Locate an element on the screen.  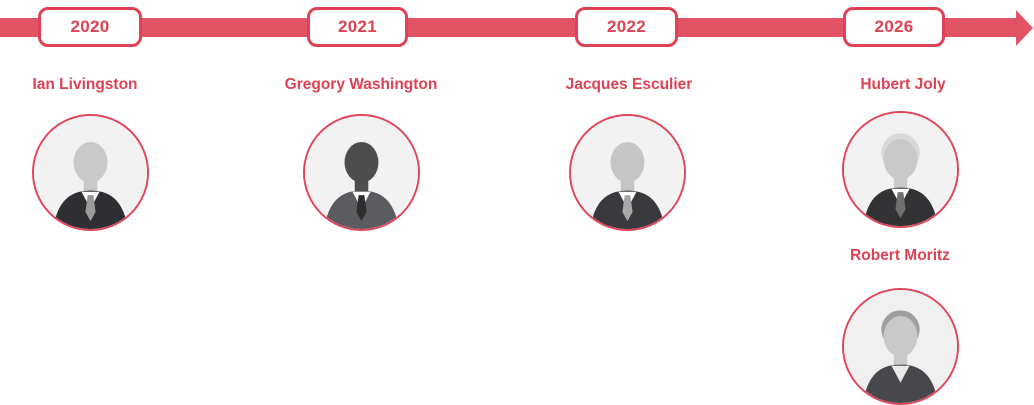
avatar-robert-moritz is located at coordinates (900, 346).